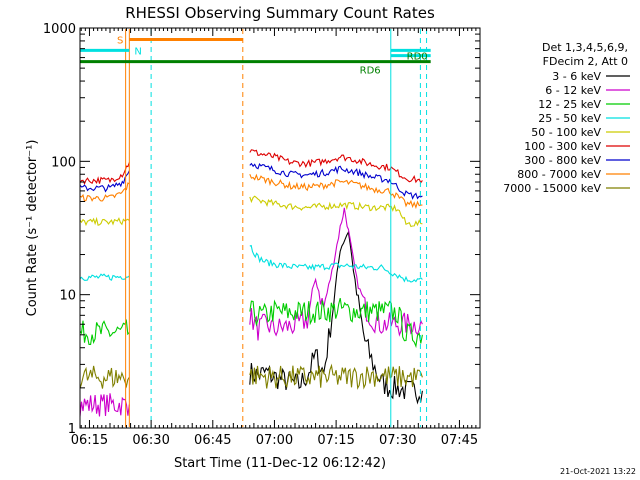 The image size is (640, 480). What do you see at coordinates (67, 296) in the screenshot?
I see `y-tick-label-2: 10` at bounding box center [67, 296].